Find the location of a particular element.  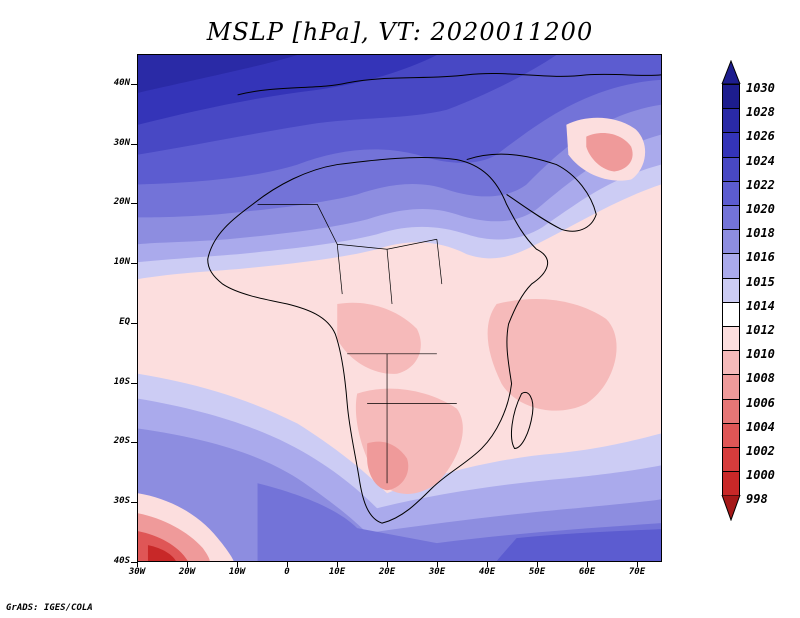

y-tick-label: 10S is located at coordinates (121, 381).